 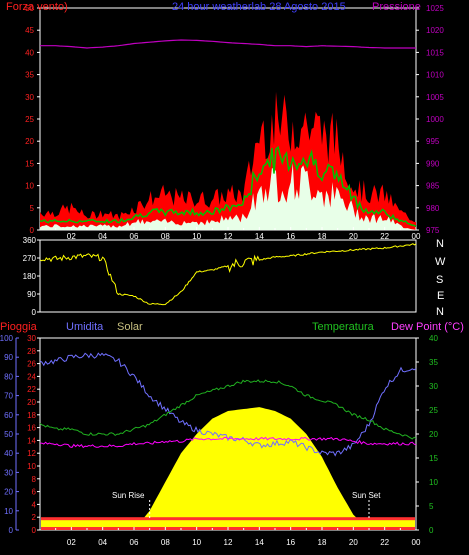 What do you see at coordinates (29, 163) in the screenshot?
I see `wind-ytick-label: 15` at bounding box center [29, 163].